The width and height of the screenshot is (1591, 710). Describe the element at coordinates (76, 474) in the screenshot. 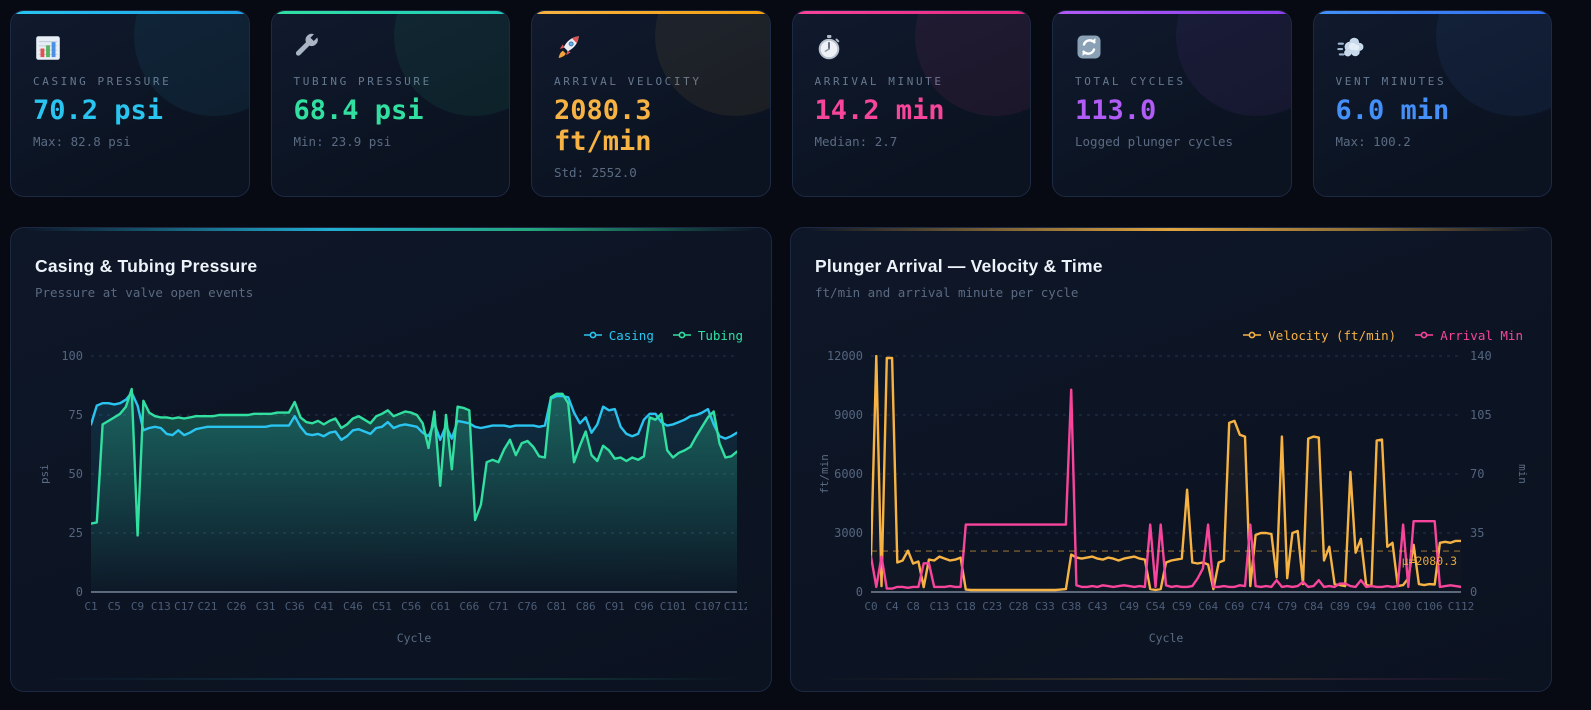

I see `svg-text: 50` at that location.